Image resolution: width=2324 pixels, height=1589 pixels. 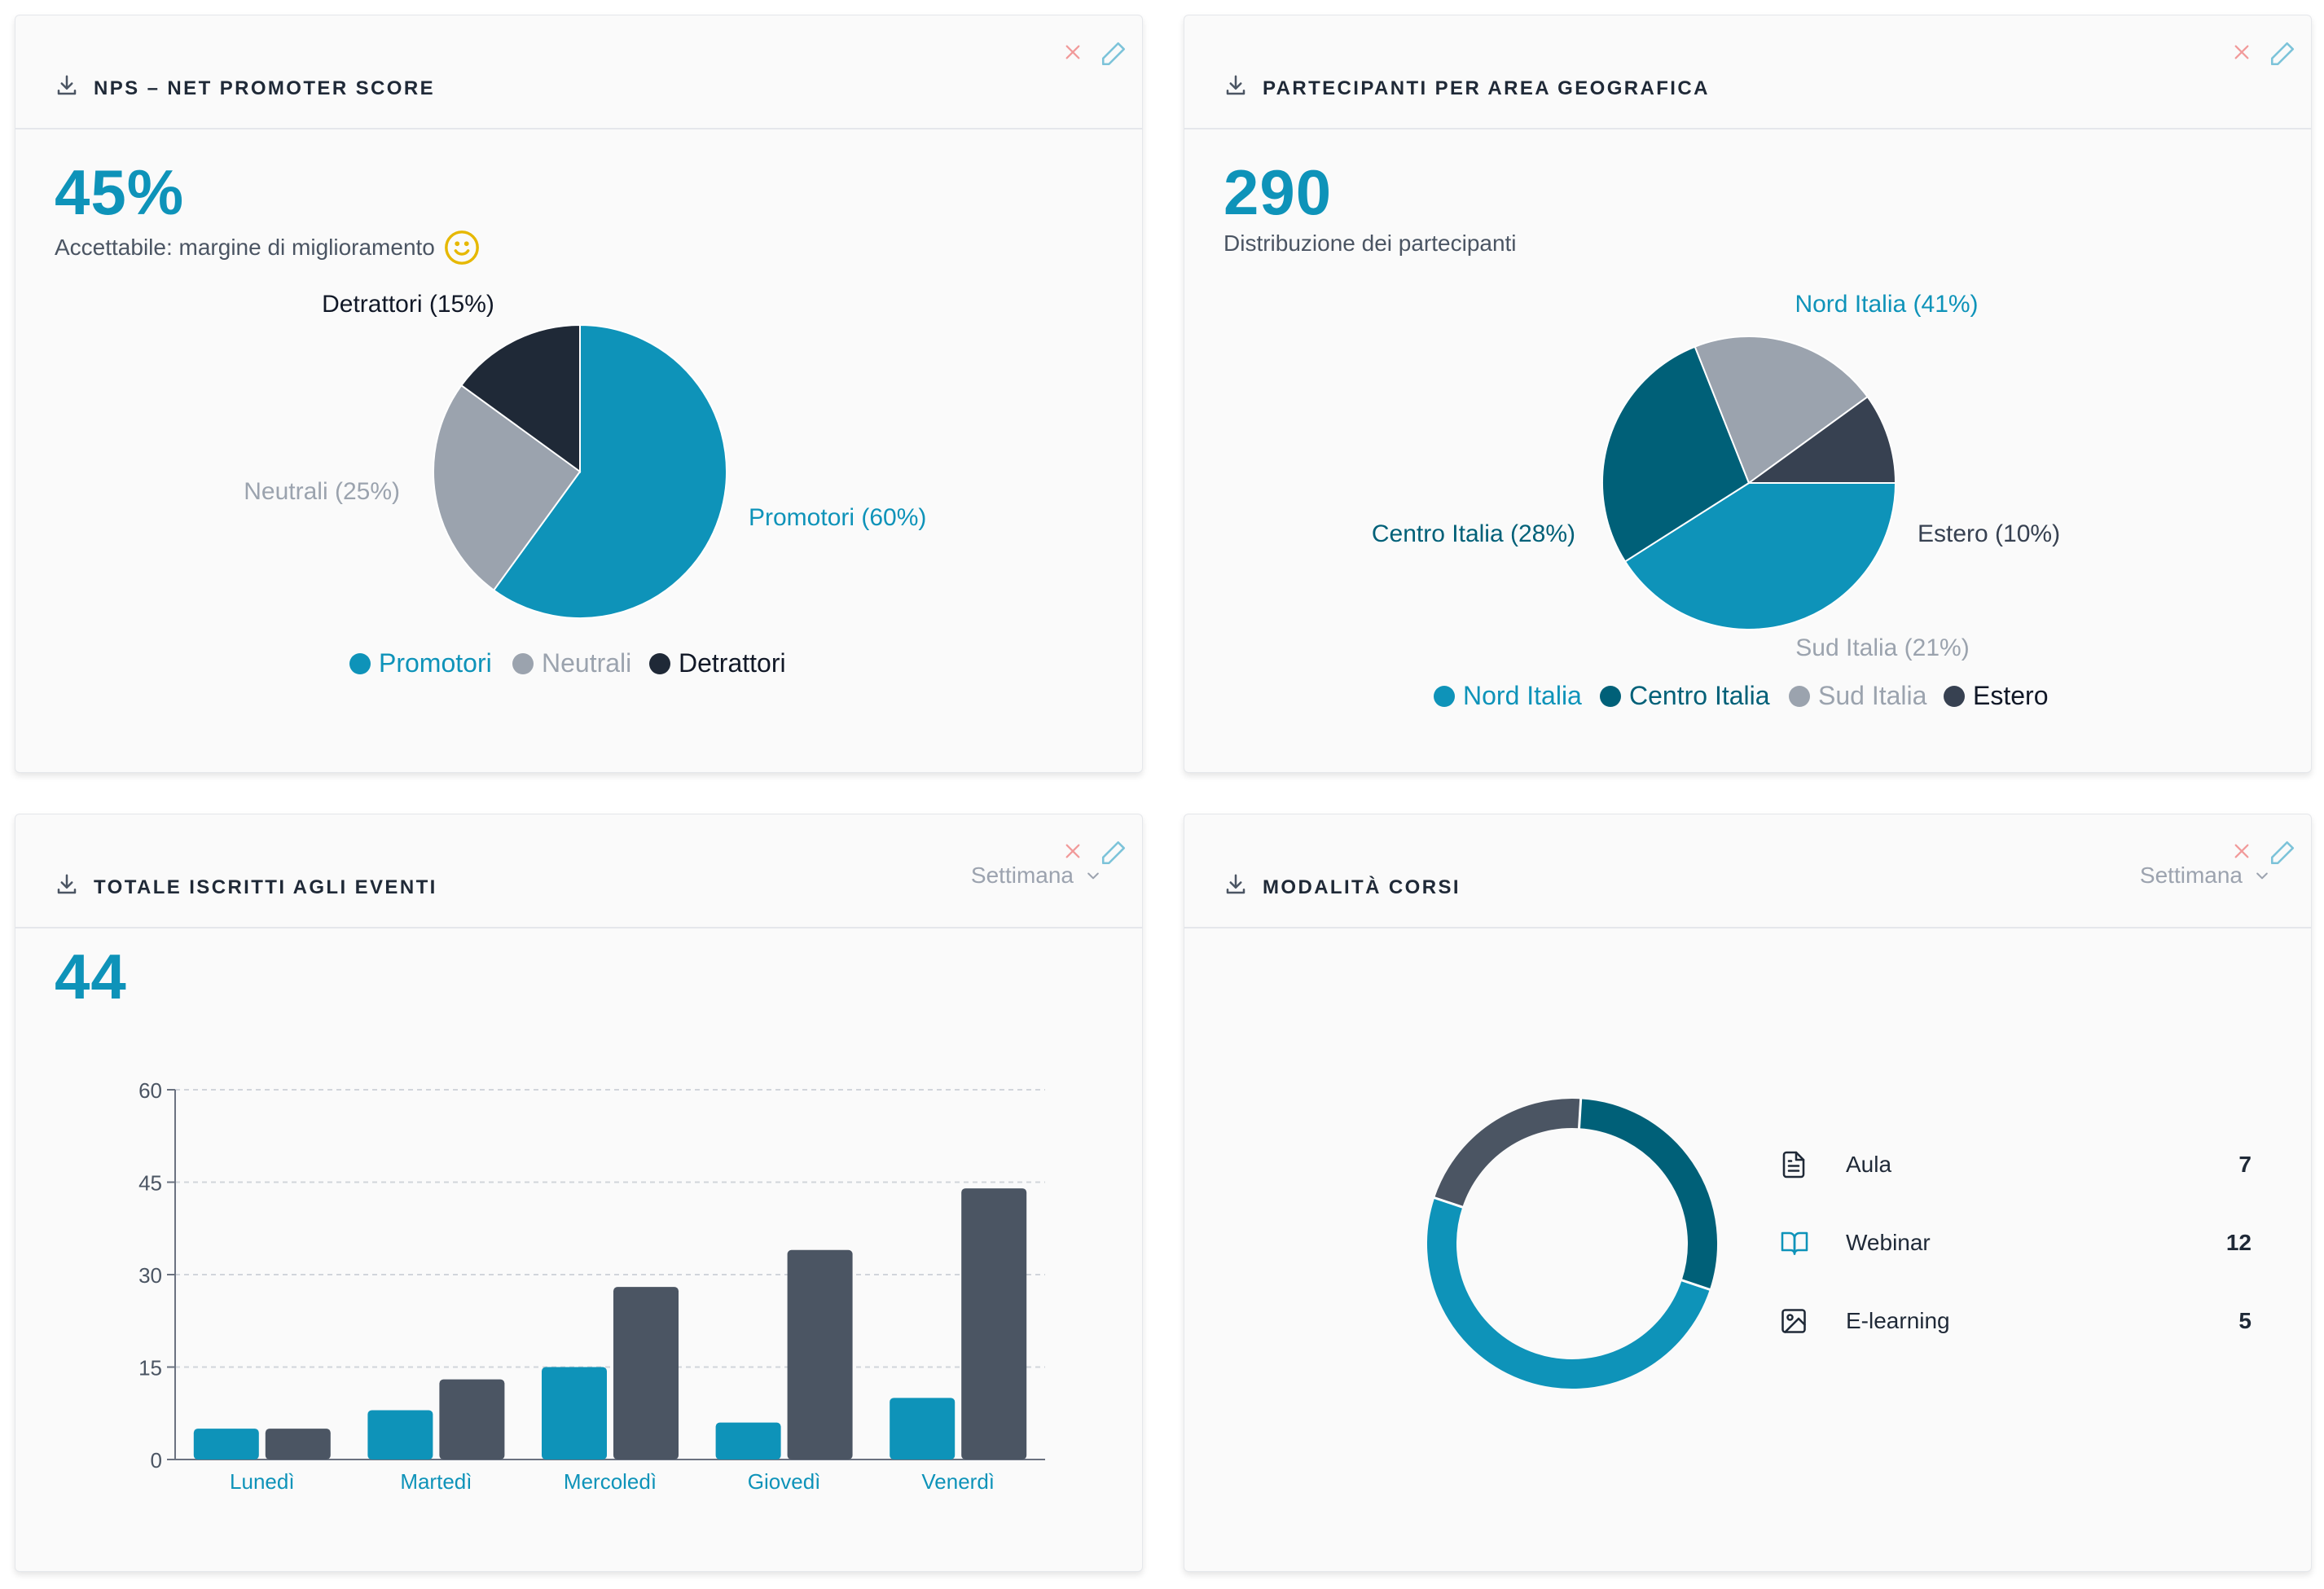 I want to click on card-header: TOTALE ISCRITTI AGLI EVENTI Settimana, so click(x=578, y=871).